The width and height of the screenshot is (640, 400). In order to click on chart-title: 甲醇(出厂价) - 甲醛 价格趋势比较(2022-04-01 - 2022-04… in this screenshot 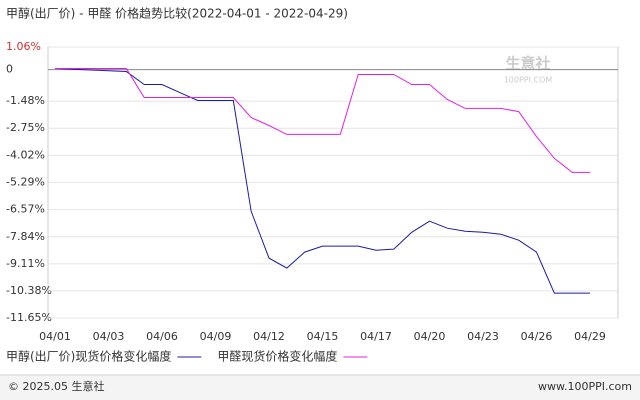, I will do `click(177, 13)`.